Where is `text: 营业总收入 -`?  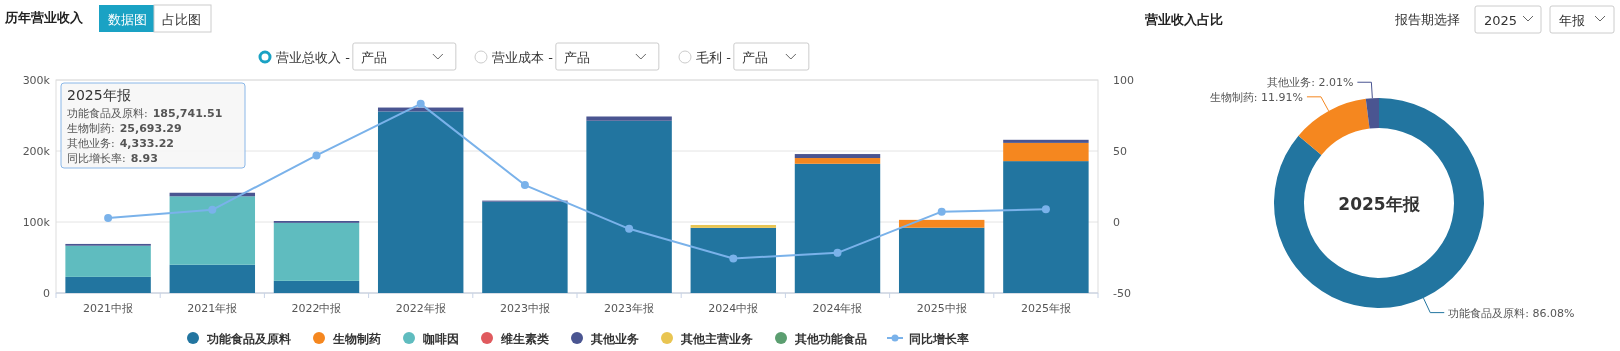
text: 营业总收入 - is located at coordinates (313, 57).